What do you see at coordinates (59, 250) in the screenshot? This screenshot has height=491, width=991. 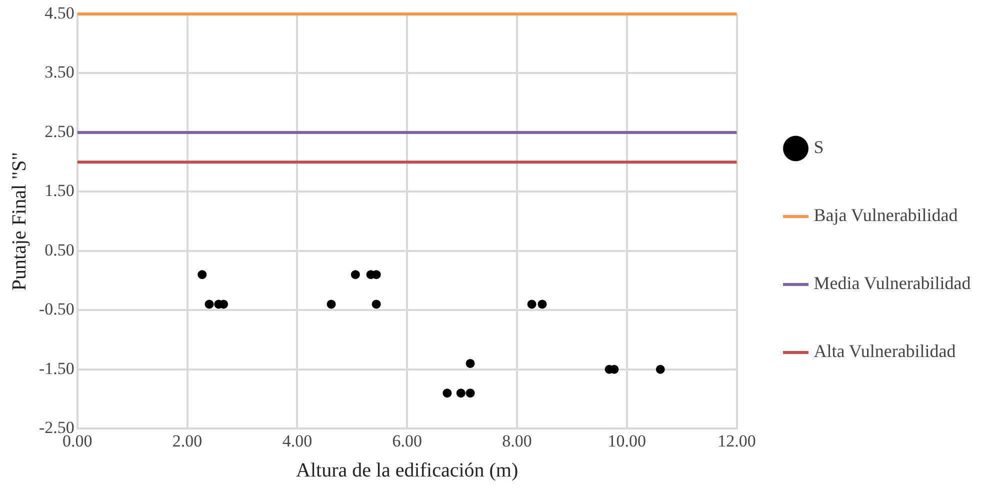 I see `y-tick-label: 0.50` at bounding box center [59, 250].